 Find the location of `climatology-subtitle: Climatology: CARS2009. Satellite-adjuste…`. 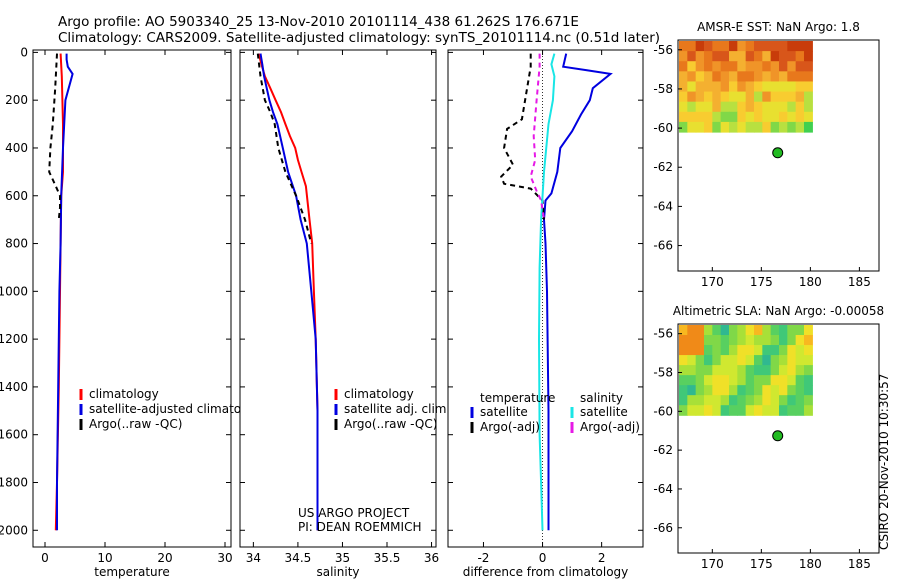

climatology-subtitle: Climatology: CARS2009. Satellite-adjuste… is located at coordinates (359, 38).